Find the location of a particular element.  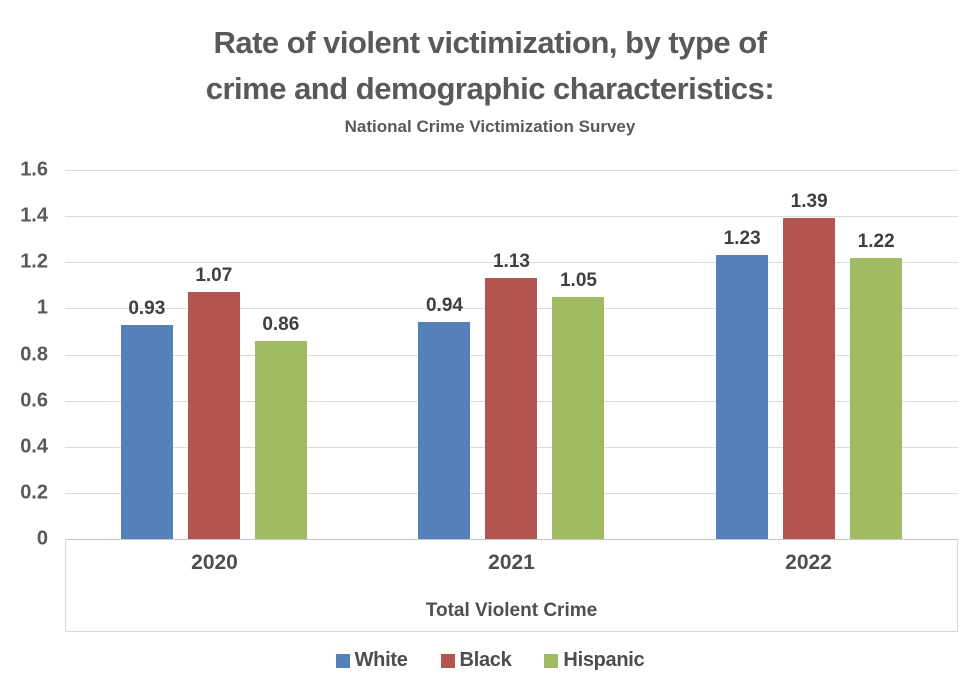

bar-black-2022 is located at coordinates (809, 378).